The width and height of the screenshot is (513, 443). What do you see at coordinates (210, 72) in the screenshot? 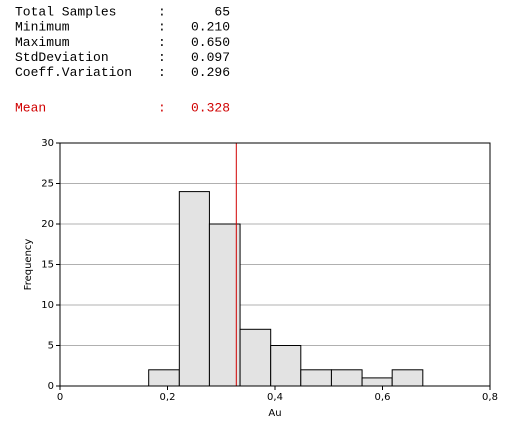
I see `stat-value: 0.296` at bounding box center [210, 72].